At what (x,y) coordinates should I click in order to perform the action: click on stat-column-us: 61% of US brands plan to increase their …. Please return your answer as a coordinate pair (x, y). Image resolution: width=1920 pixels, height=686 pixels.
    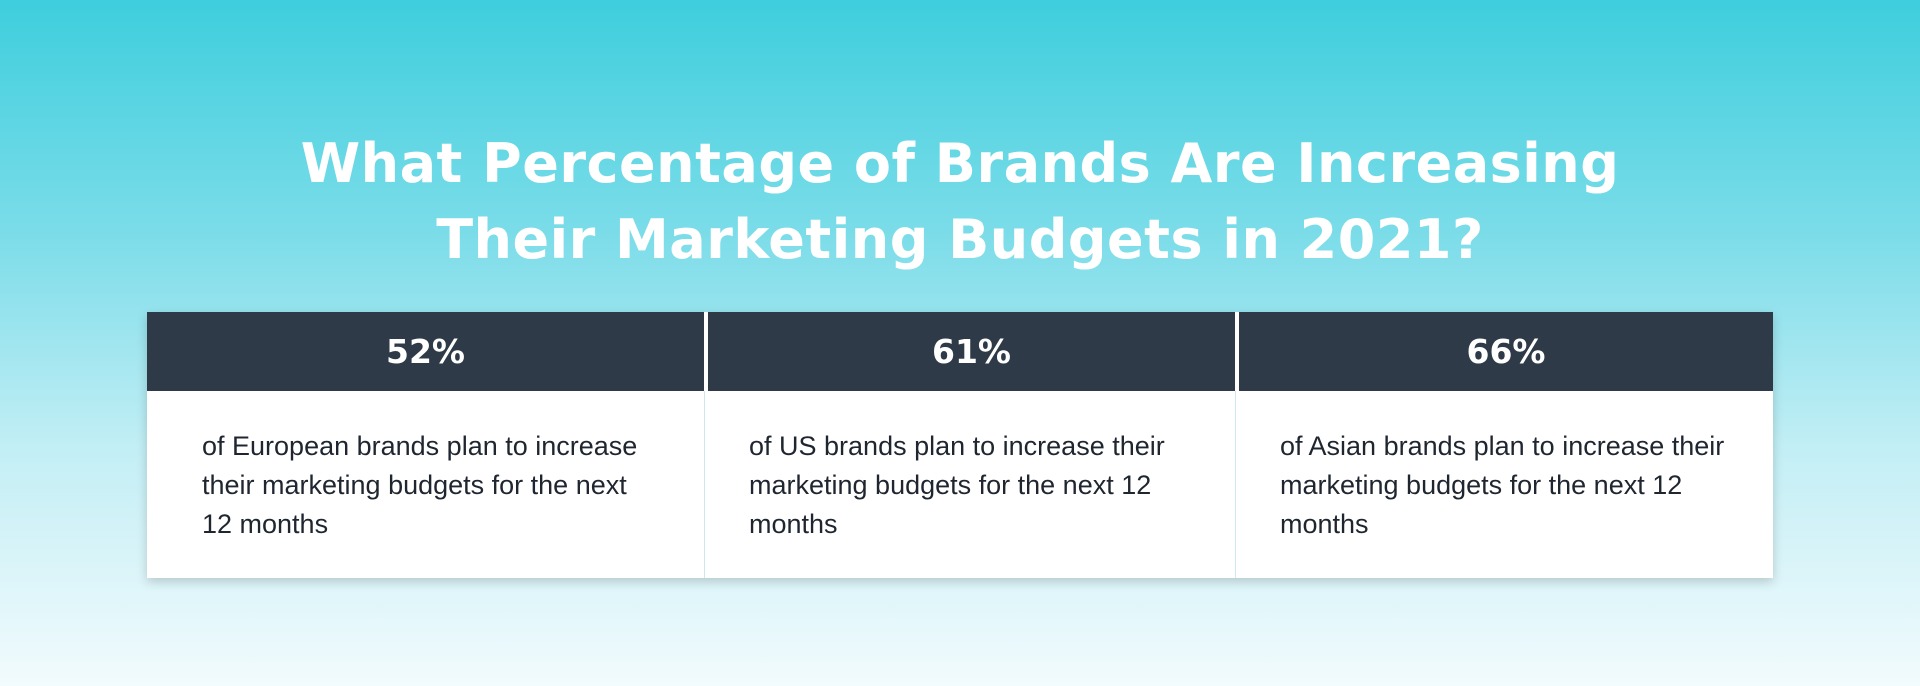
    Looking at the image, I should click on (969, 445).